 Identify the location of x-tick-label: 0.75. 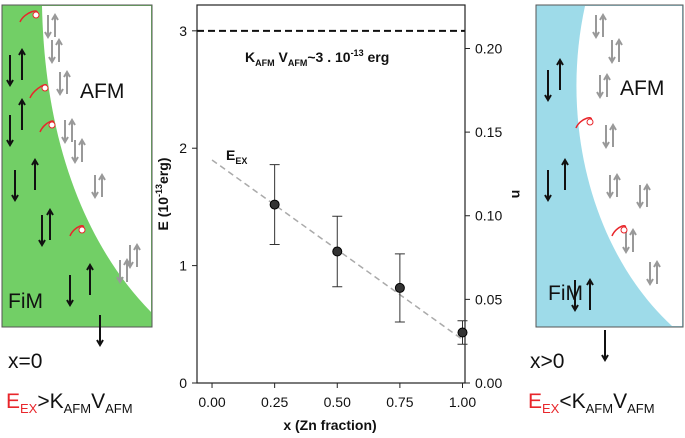
(399, 402).